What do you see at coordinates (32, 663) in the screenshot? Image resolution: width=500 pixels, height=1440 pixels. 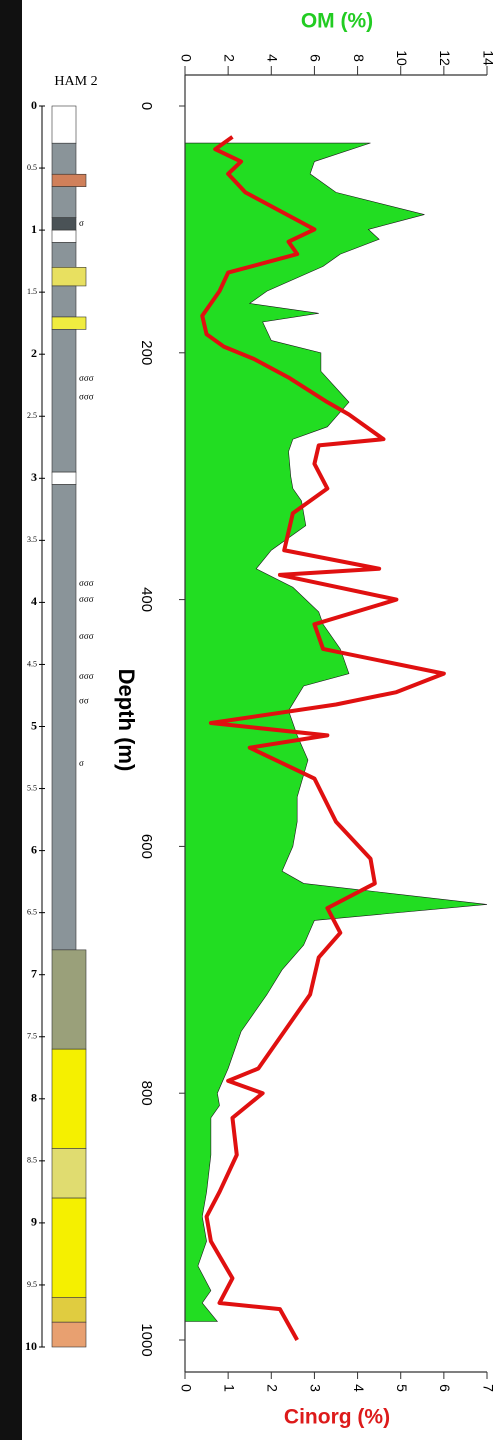 I see `y-tick-label: 4.5` at bounding box center [32, 663].